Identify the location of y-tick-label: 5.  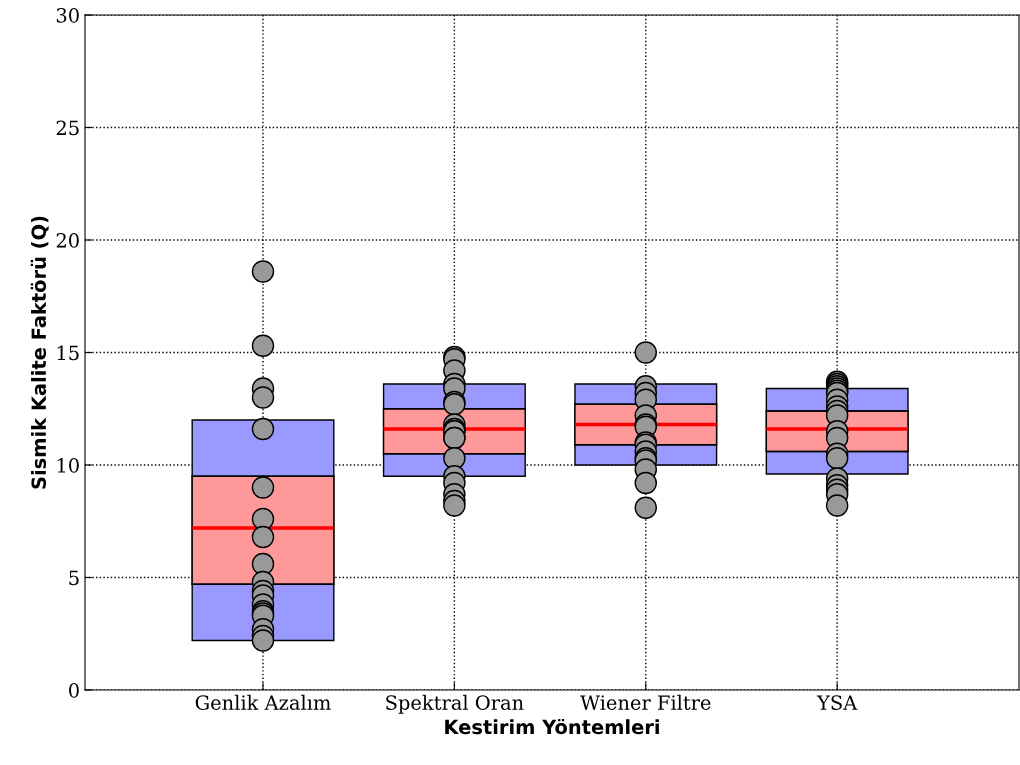
(74, 578).